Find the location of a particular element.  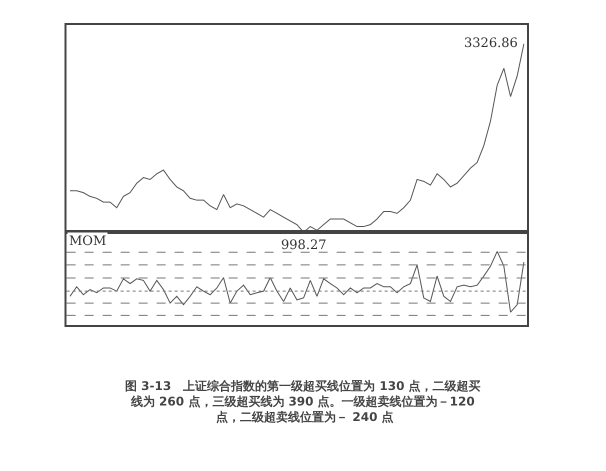

annotation: 998.27 is located at coordinates (303, 245).